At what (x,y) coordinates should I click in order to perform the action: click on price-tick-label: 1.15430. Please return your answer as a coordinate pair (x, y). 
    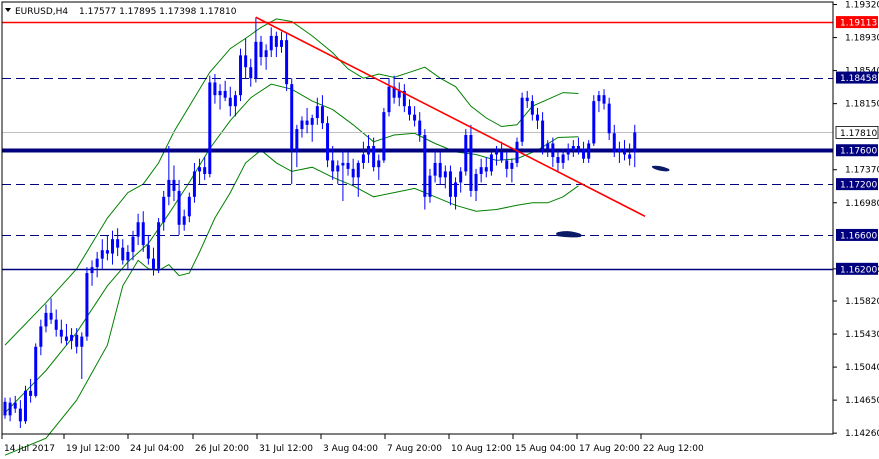
    Looking at the image, I should click on (862, 335).